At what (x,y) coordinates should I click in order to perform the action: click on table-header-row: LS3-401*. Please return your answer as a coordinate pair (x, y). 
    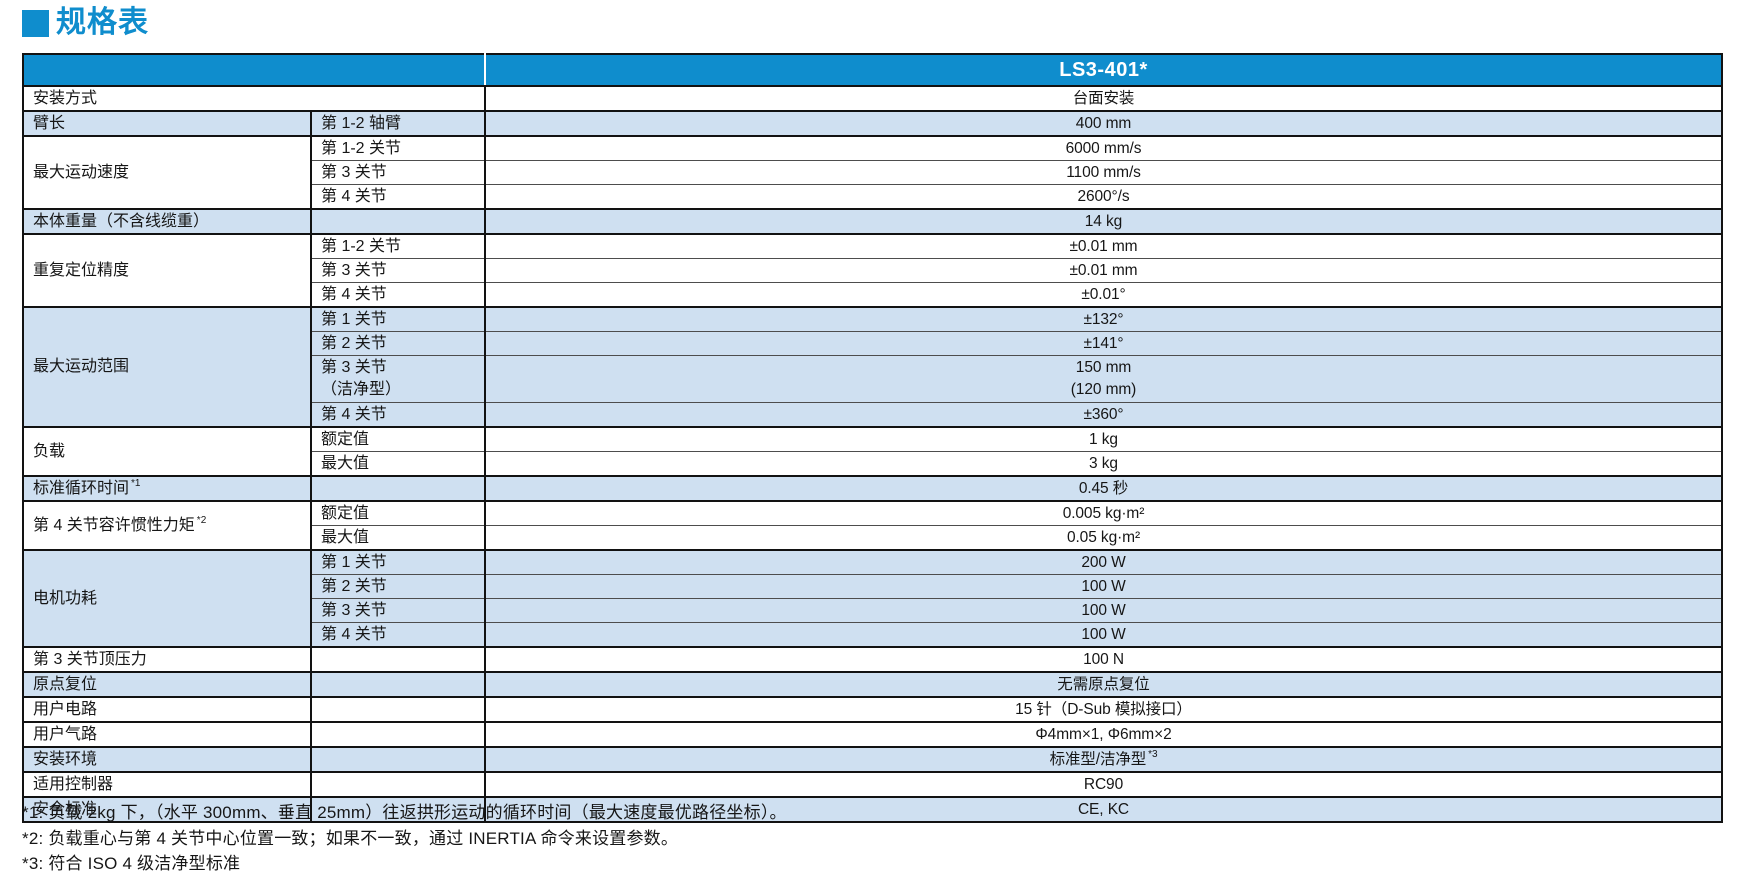
    Looking at the image, I should click on (872, 70).